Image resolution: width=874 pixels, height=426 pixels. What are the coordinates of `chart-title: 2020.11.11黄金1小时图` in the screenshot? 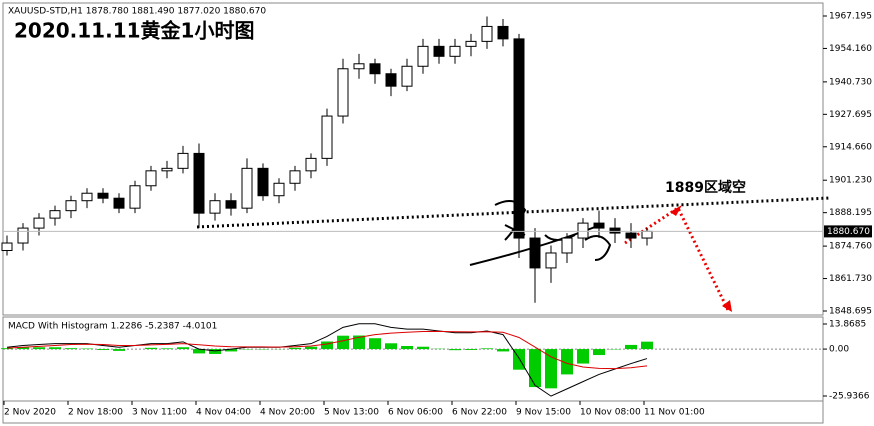 It's located at (134, 31).